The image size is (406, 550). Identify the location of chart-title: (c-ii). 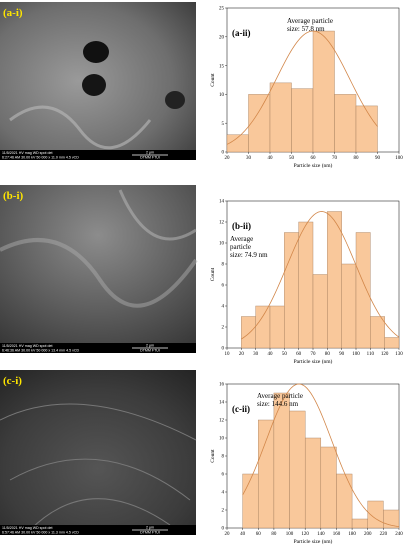
(241, 409).